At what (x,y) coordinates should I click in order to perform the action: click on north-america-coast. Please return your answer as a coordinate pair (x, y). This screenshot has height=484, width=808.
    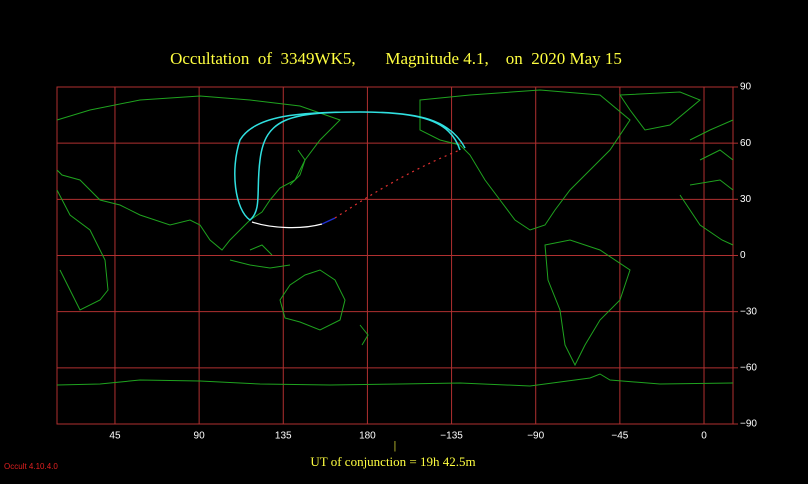
    Looking at the image, I should click on (525, 160).